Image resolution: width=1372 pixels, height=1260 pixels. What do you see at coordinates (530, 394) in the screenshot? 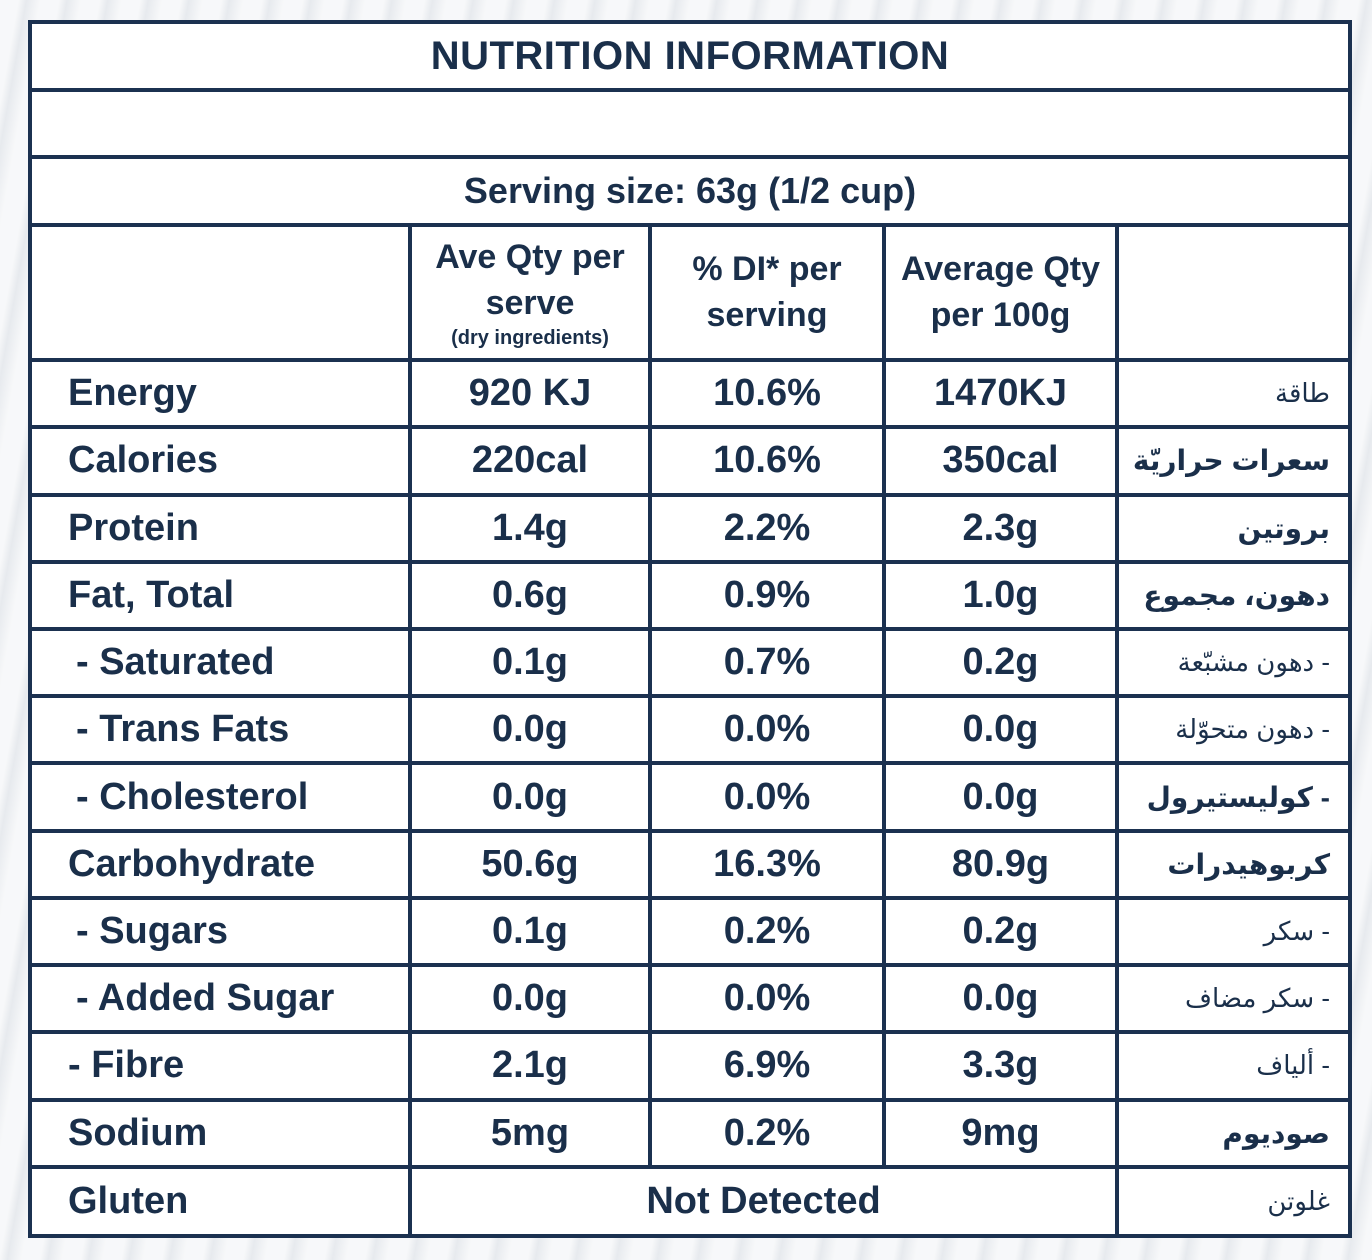
I see `value-per-serve: 920 KJ` at bounding box center [530, 394].